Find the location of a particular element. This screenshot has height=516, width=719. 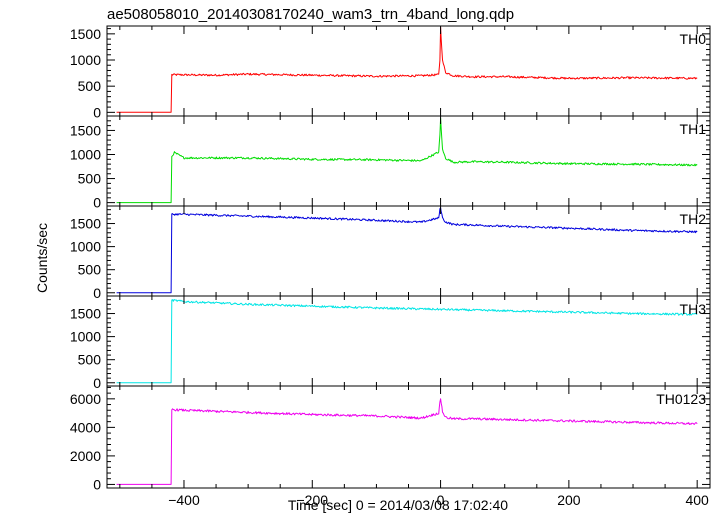

y-tick-label-th1: 500 is located at coordinates (90, 179).